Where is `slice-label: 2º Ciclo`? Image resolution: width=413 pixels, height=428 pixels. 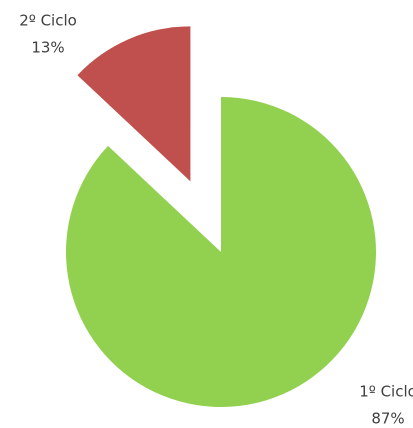 slice-label: 2º Ciclo is located at coordinates (48, 21).